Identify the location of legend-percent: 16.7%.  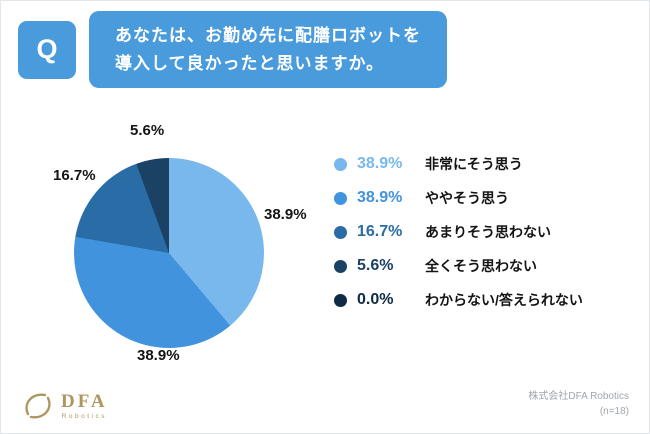
(380, 231).